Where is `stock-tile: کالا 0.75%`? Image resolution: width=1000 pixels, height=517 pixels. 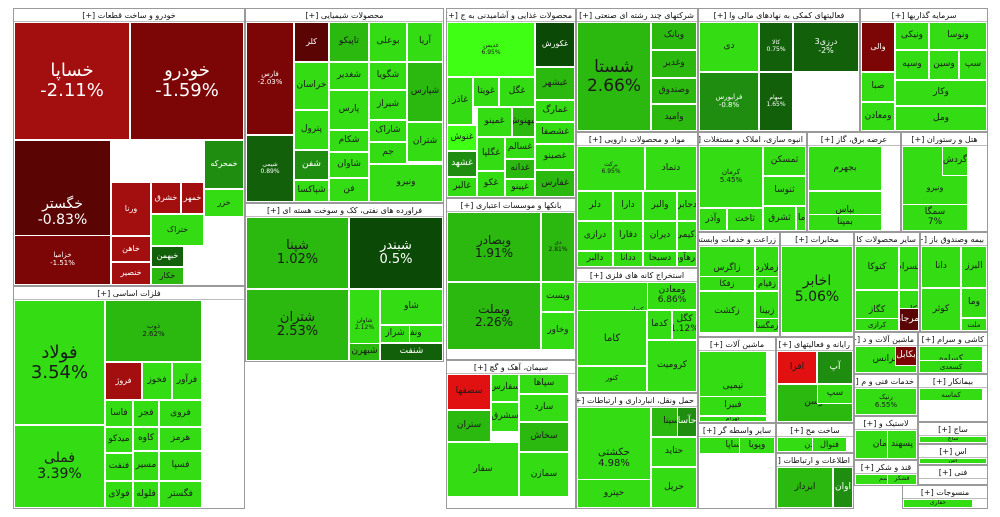 stock-tile: کالا 0.75% is located at coordinates (776, 47).